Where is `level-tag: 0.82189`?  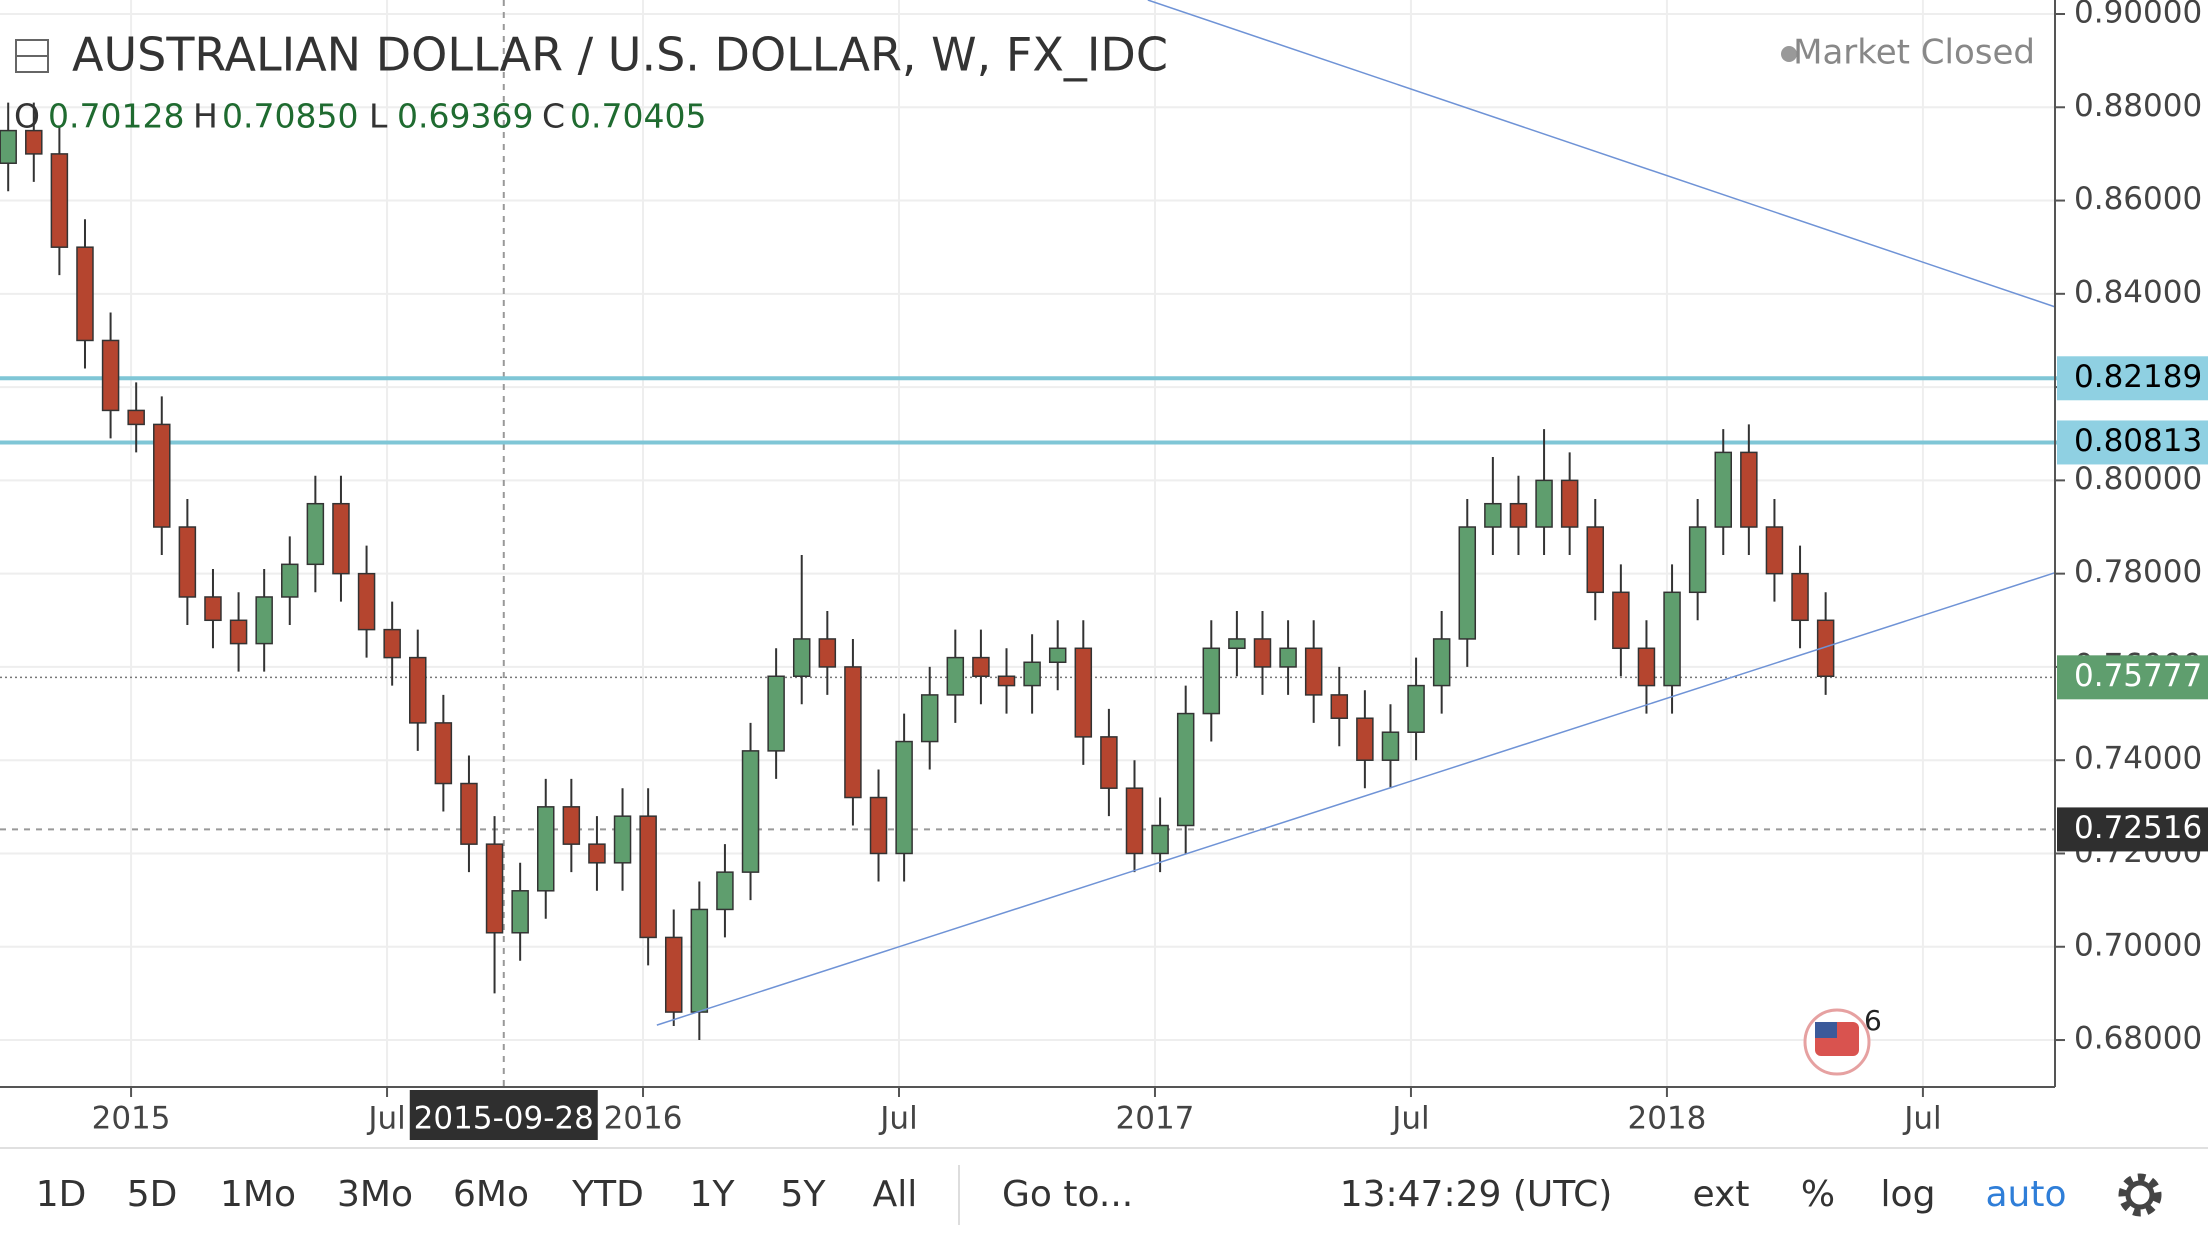 level-tag: 0.82189 is located at coordinates (2138, 377).